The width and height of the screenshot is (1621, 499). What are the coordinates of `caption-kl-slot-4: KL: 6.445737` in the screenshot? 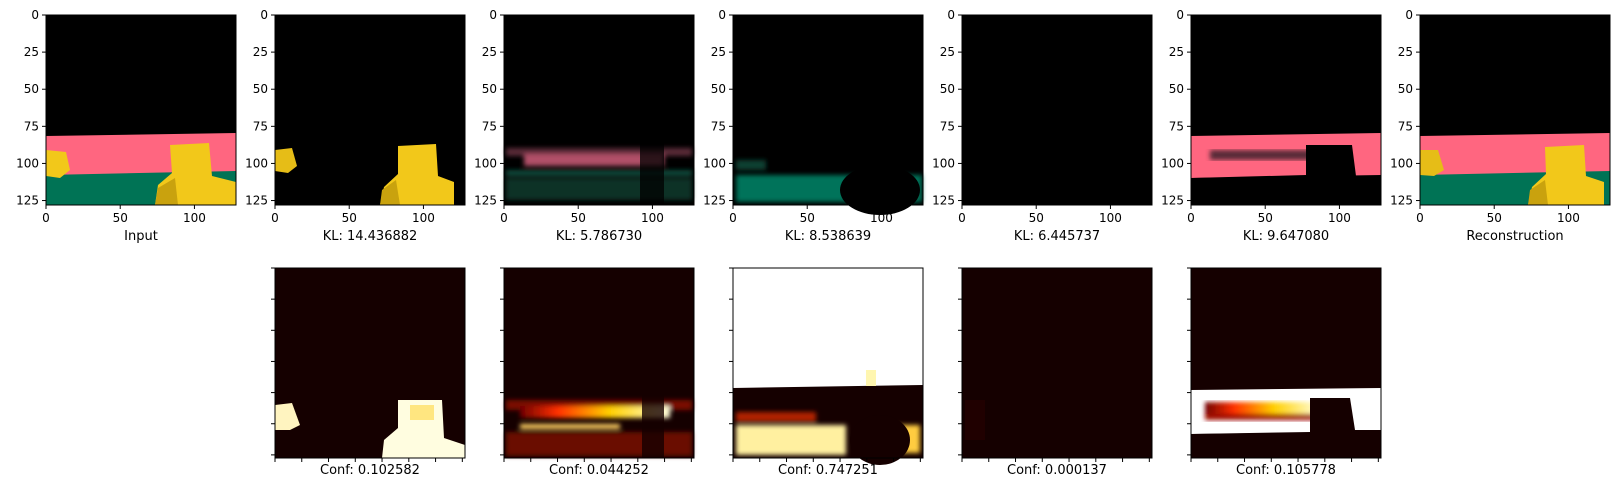 It's located at (1057, 236).